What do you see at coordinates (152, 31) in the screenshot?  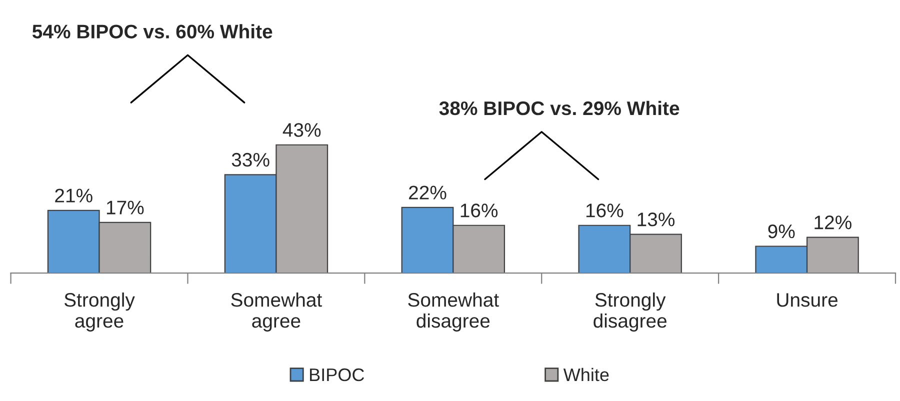 I see `text: 54% BIPOC vs. 60% White` at bounding box center [152, 31].